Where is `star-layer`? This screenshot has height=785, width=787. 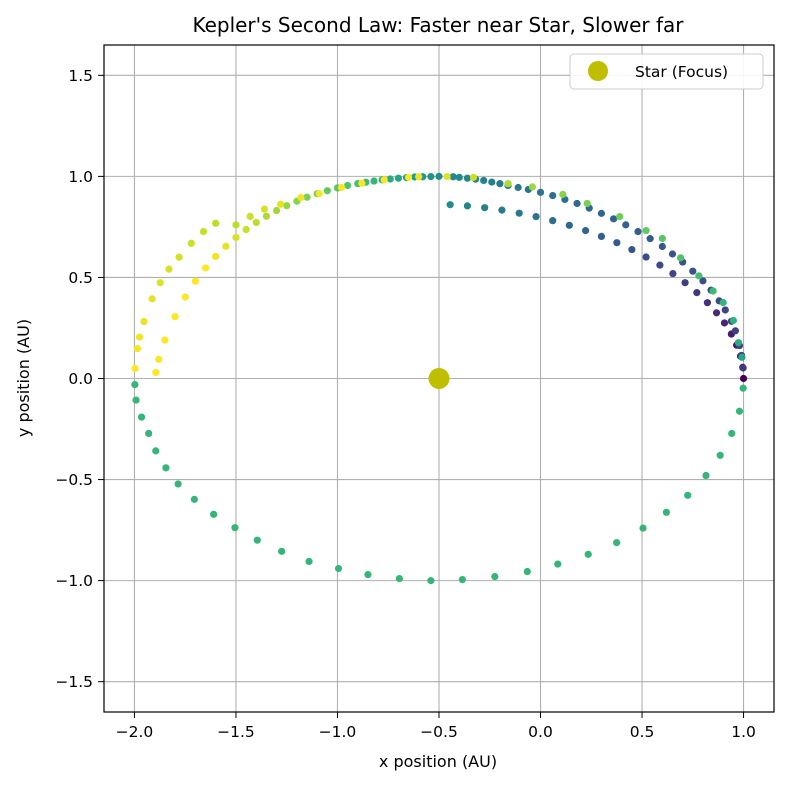
star-layer is located at coordinates (439, 378).